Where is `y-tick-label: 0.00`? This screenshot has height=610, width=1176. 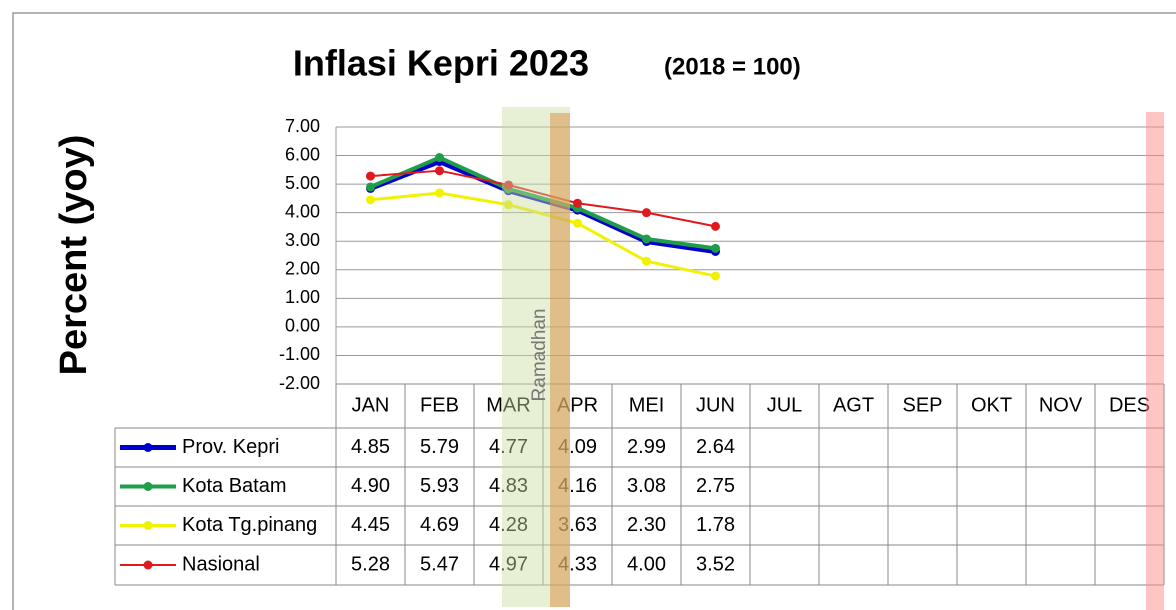
y-tick-label: 0.00 is located at coordinates (302, 326).